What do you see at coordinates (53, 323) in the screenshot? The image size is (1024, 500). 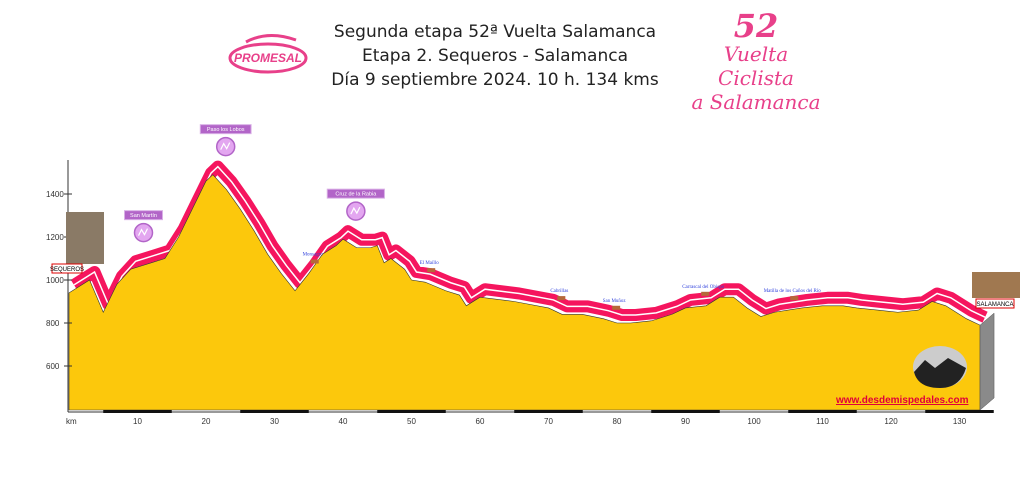 I see `y-tick-label: 800` at bounding box center [53, 323].